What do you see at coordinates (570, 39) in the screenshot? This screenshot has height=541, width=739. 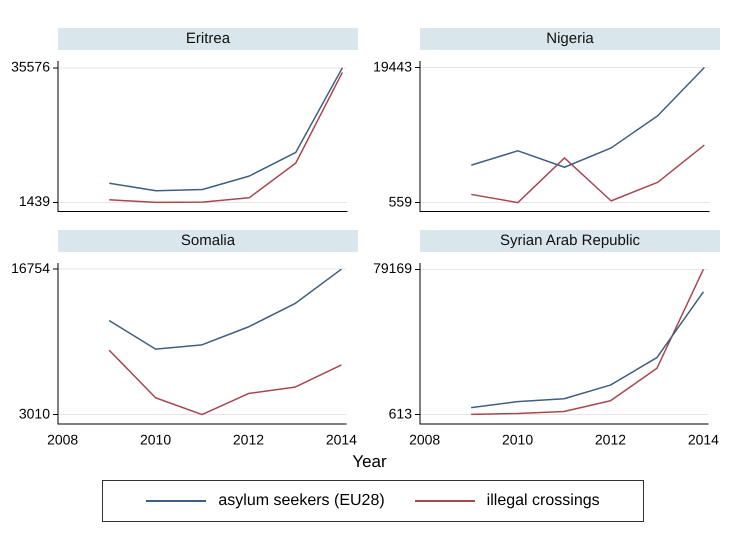 I see `chart-title: Nigeria` at bounding box center [570, 39].